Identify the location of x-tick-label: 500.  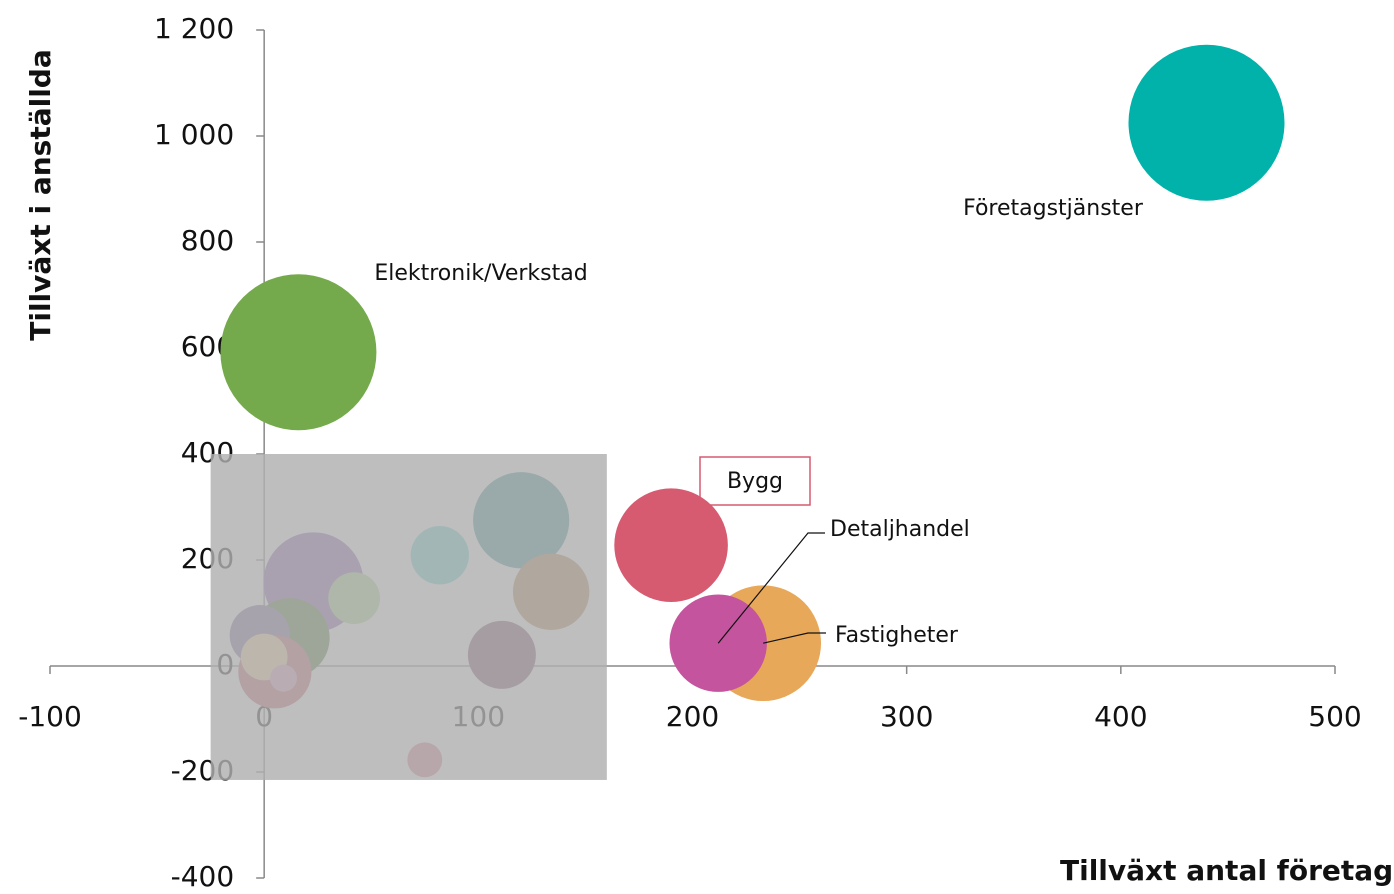
(1334, 716).